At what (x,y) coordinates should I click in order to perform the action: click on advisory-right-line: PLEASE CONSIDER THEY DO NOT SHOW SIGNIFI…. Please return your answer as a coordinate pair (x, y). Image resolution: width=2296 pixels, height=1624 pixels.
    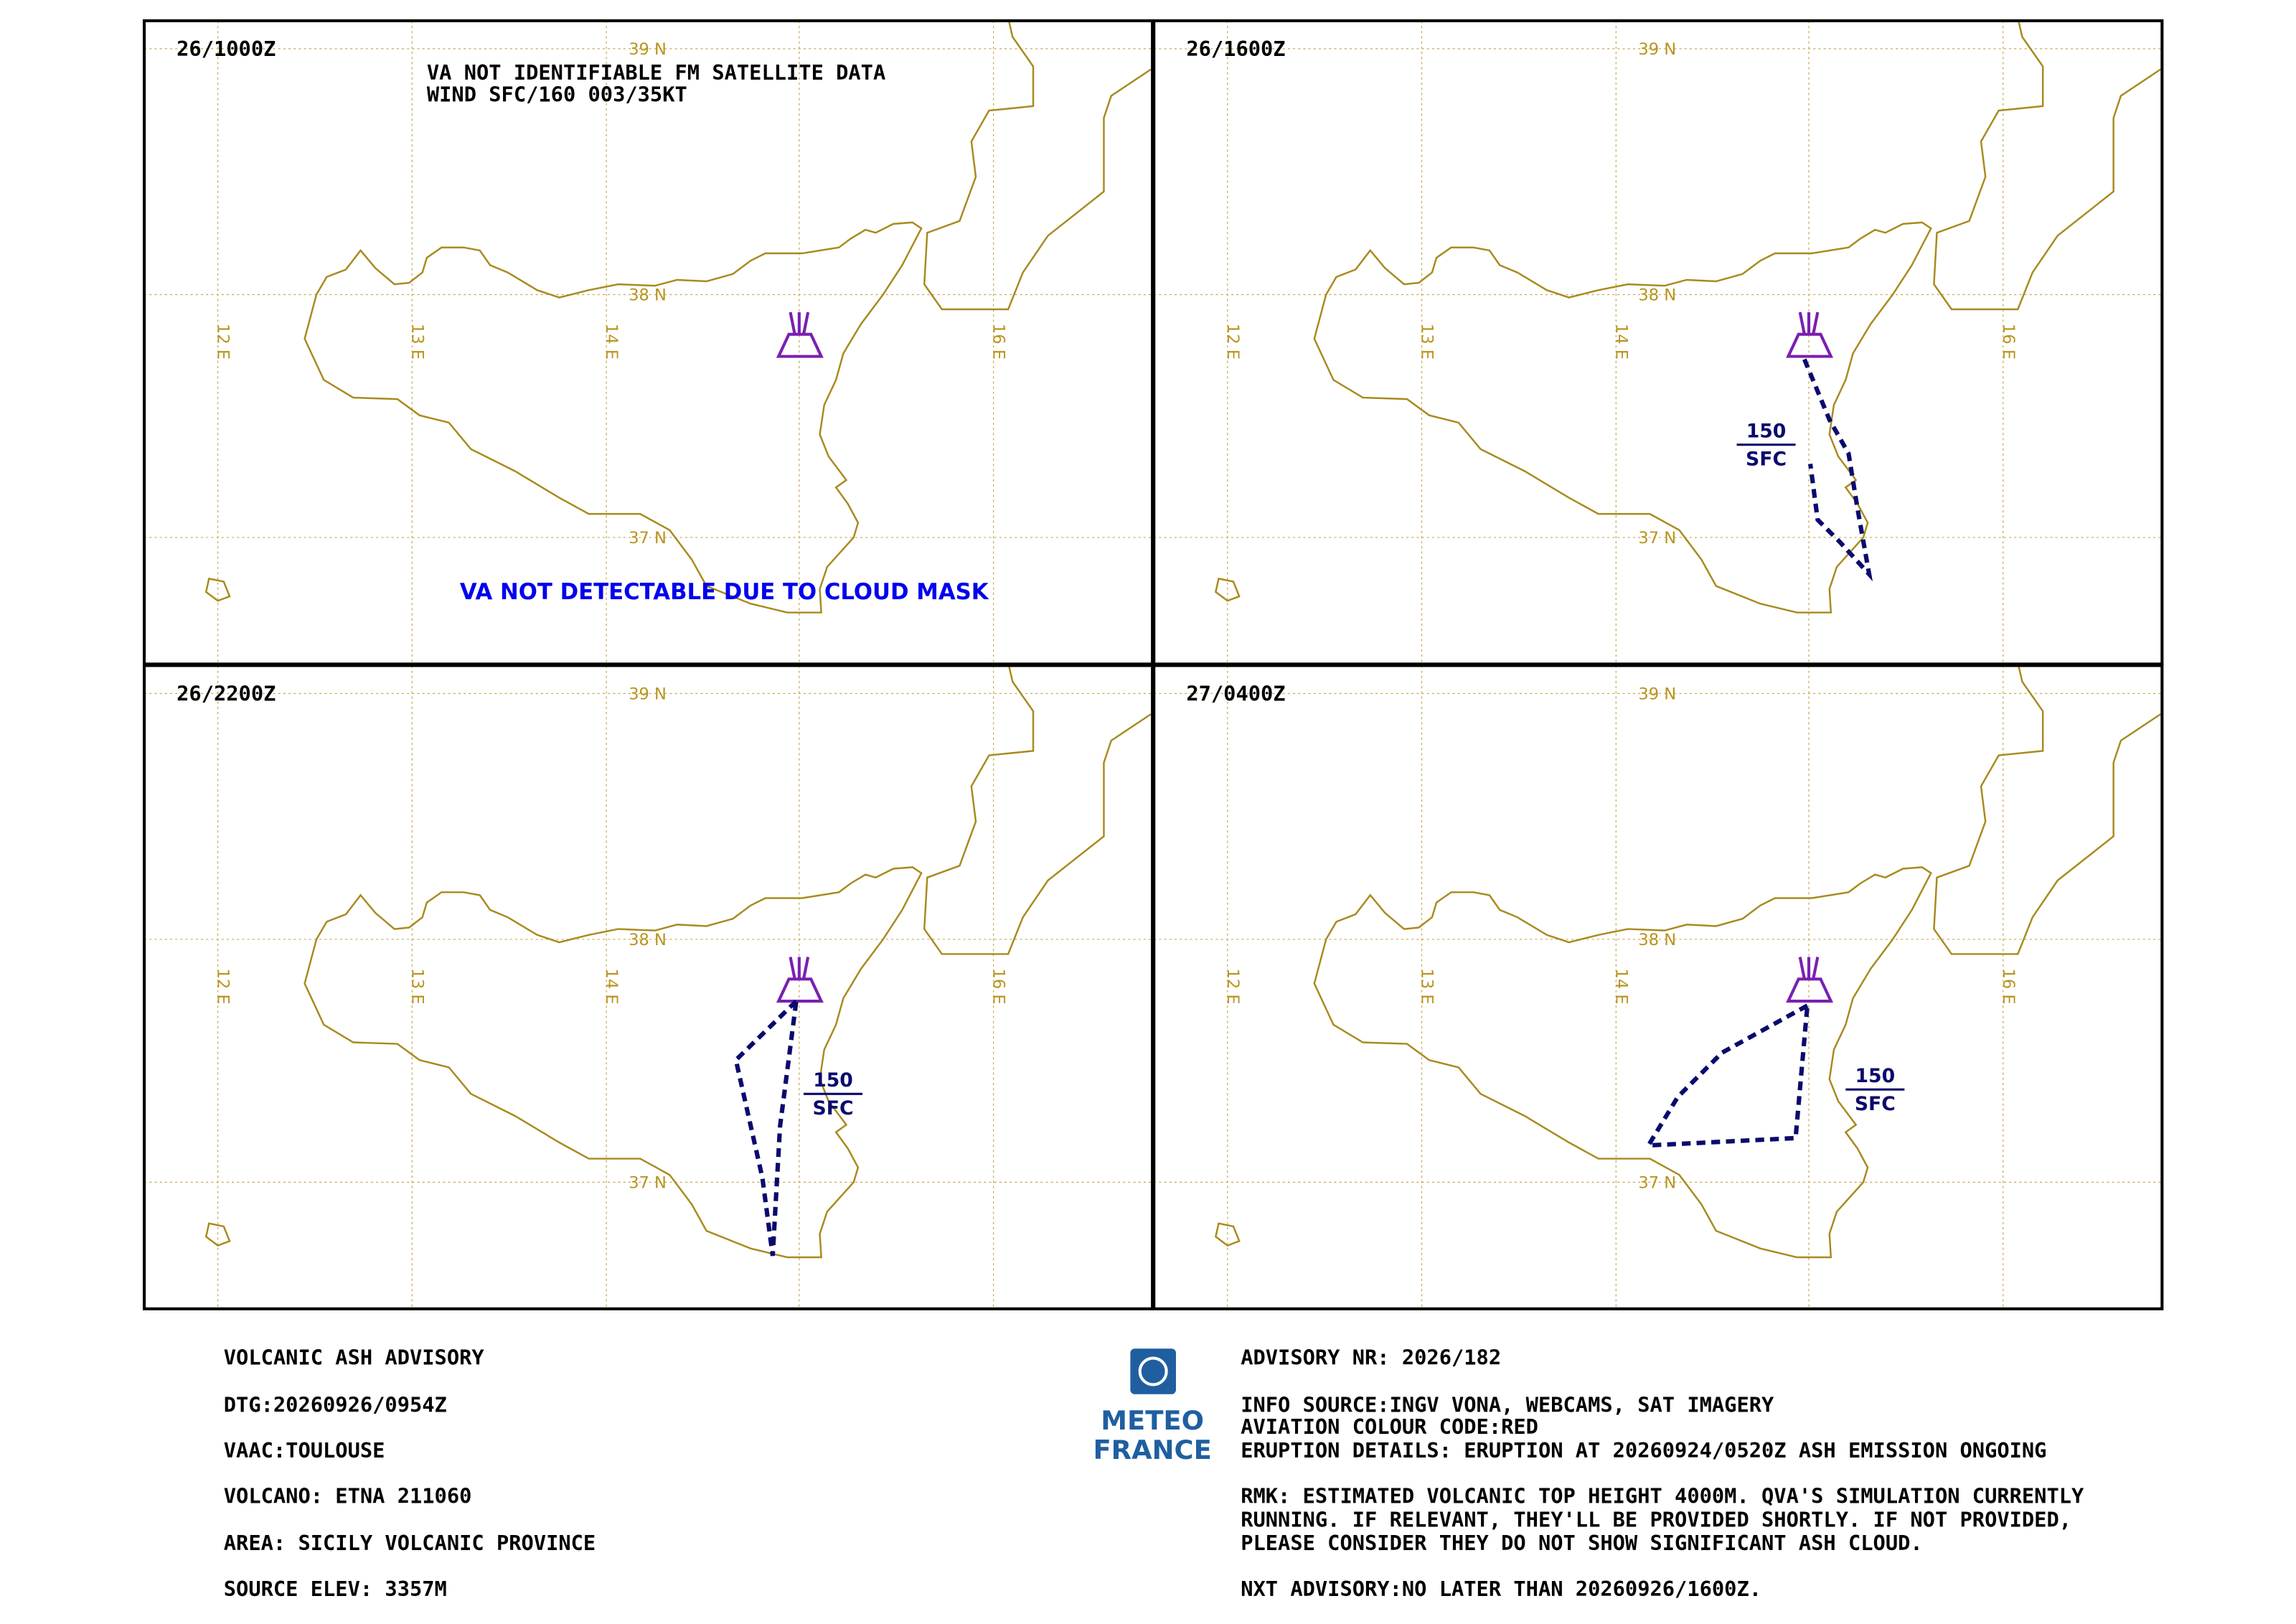
    Looking at the image, I should click on (1582, 1543).